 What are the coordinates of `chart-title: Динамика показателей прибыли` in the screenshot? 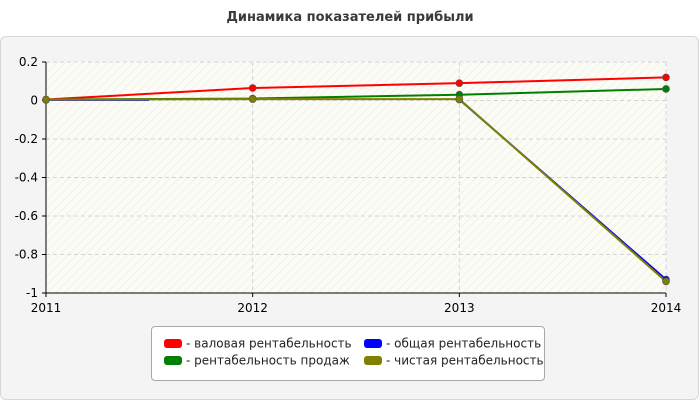 It's located at (350, 17).